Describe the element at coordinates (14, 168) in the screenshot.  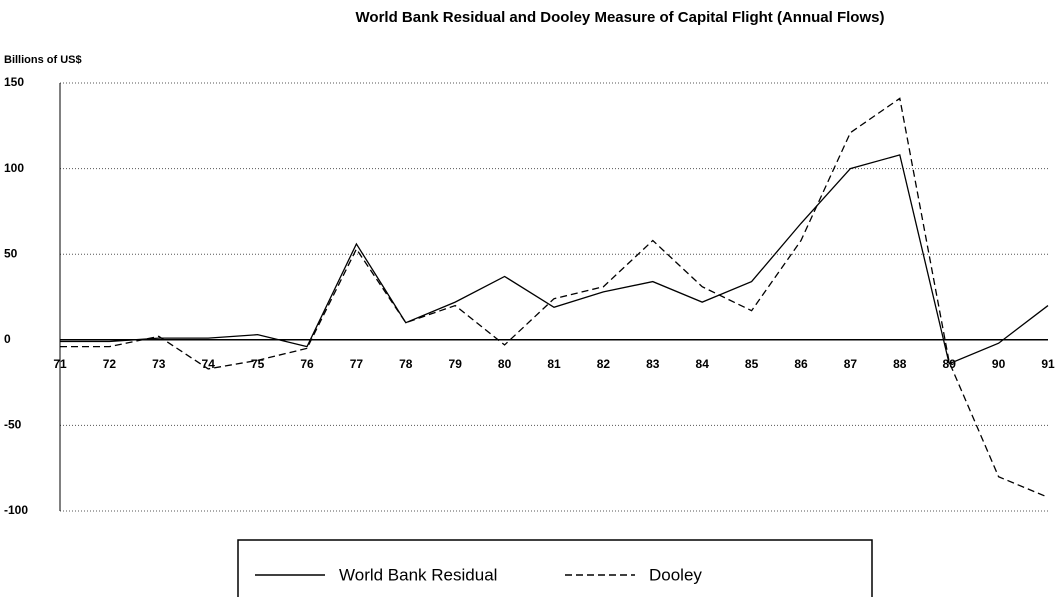
I see `y-tick-label: 100` at that location.